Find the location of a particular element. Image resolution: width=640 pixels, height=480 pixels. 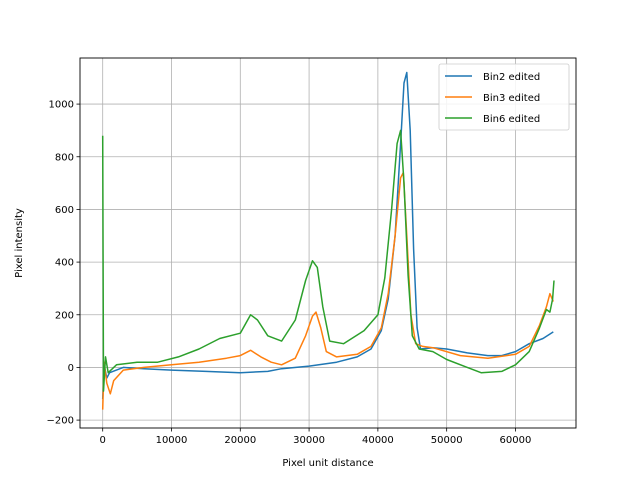

y-tick-label: 1000 is located at coordinates (61, 105).